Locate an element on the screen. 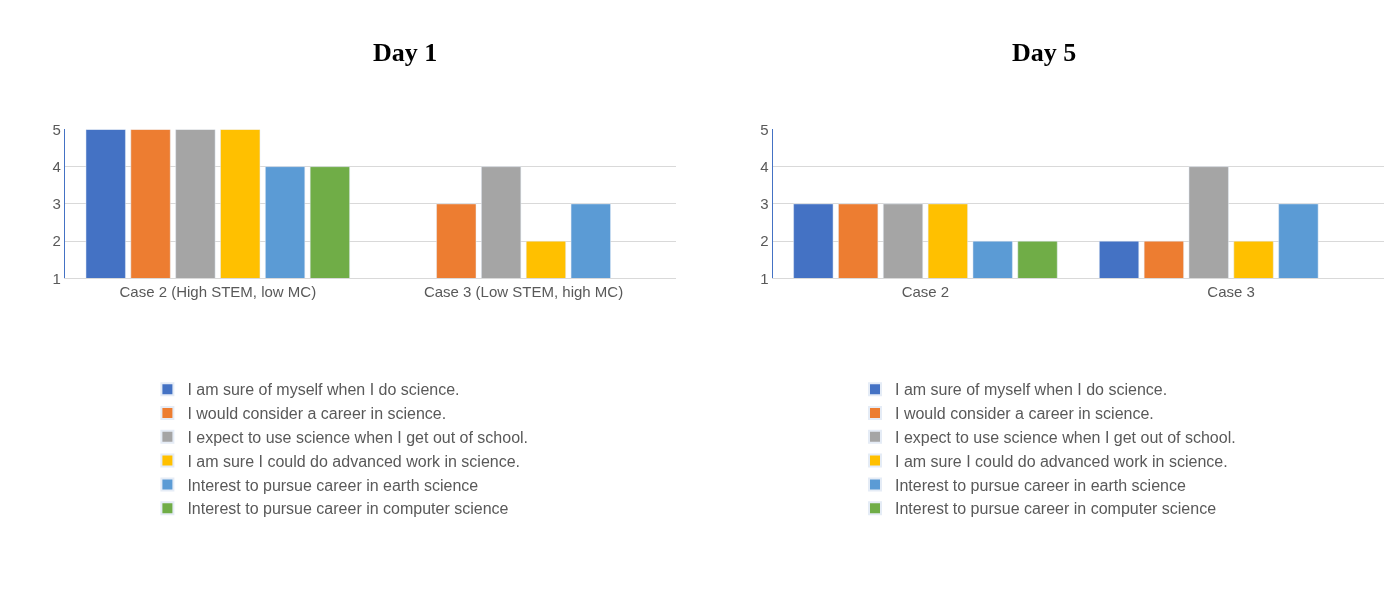 This screenshot has width=1394, height=589. x-tick-label: Case 3 is located at coordinates (1231, 292).